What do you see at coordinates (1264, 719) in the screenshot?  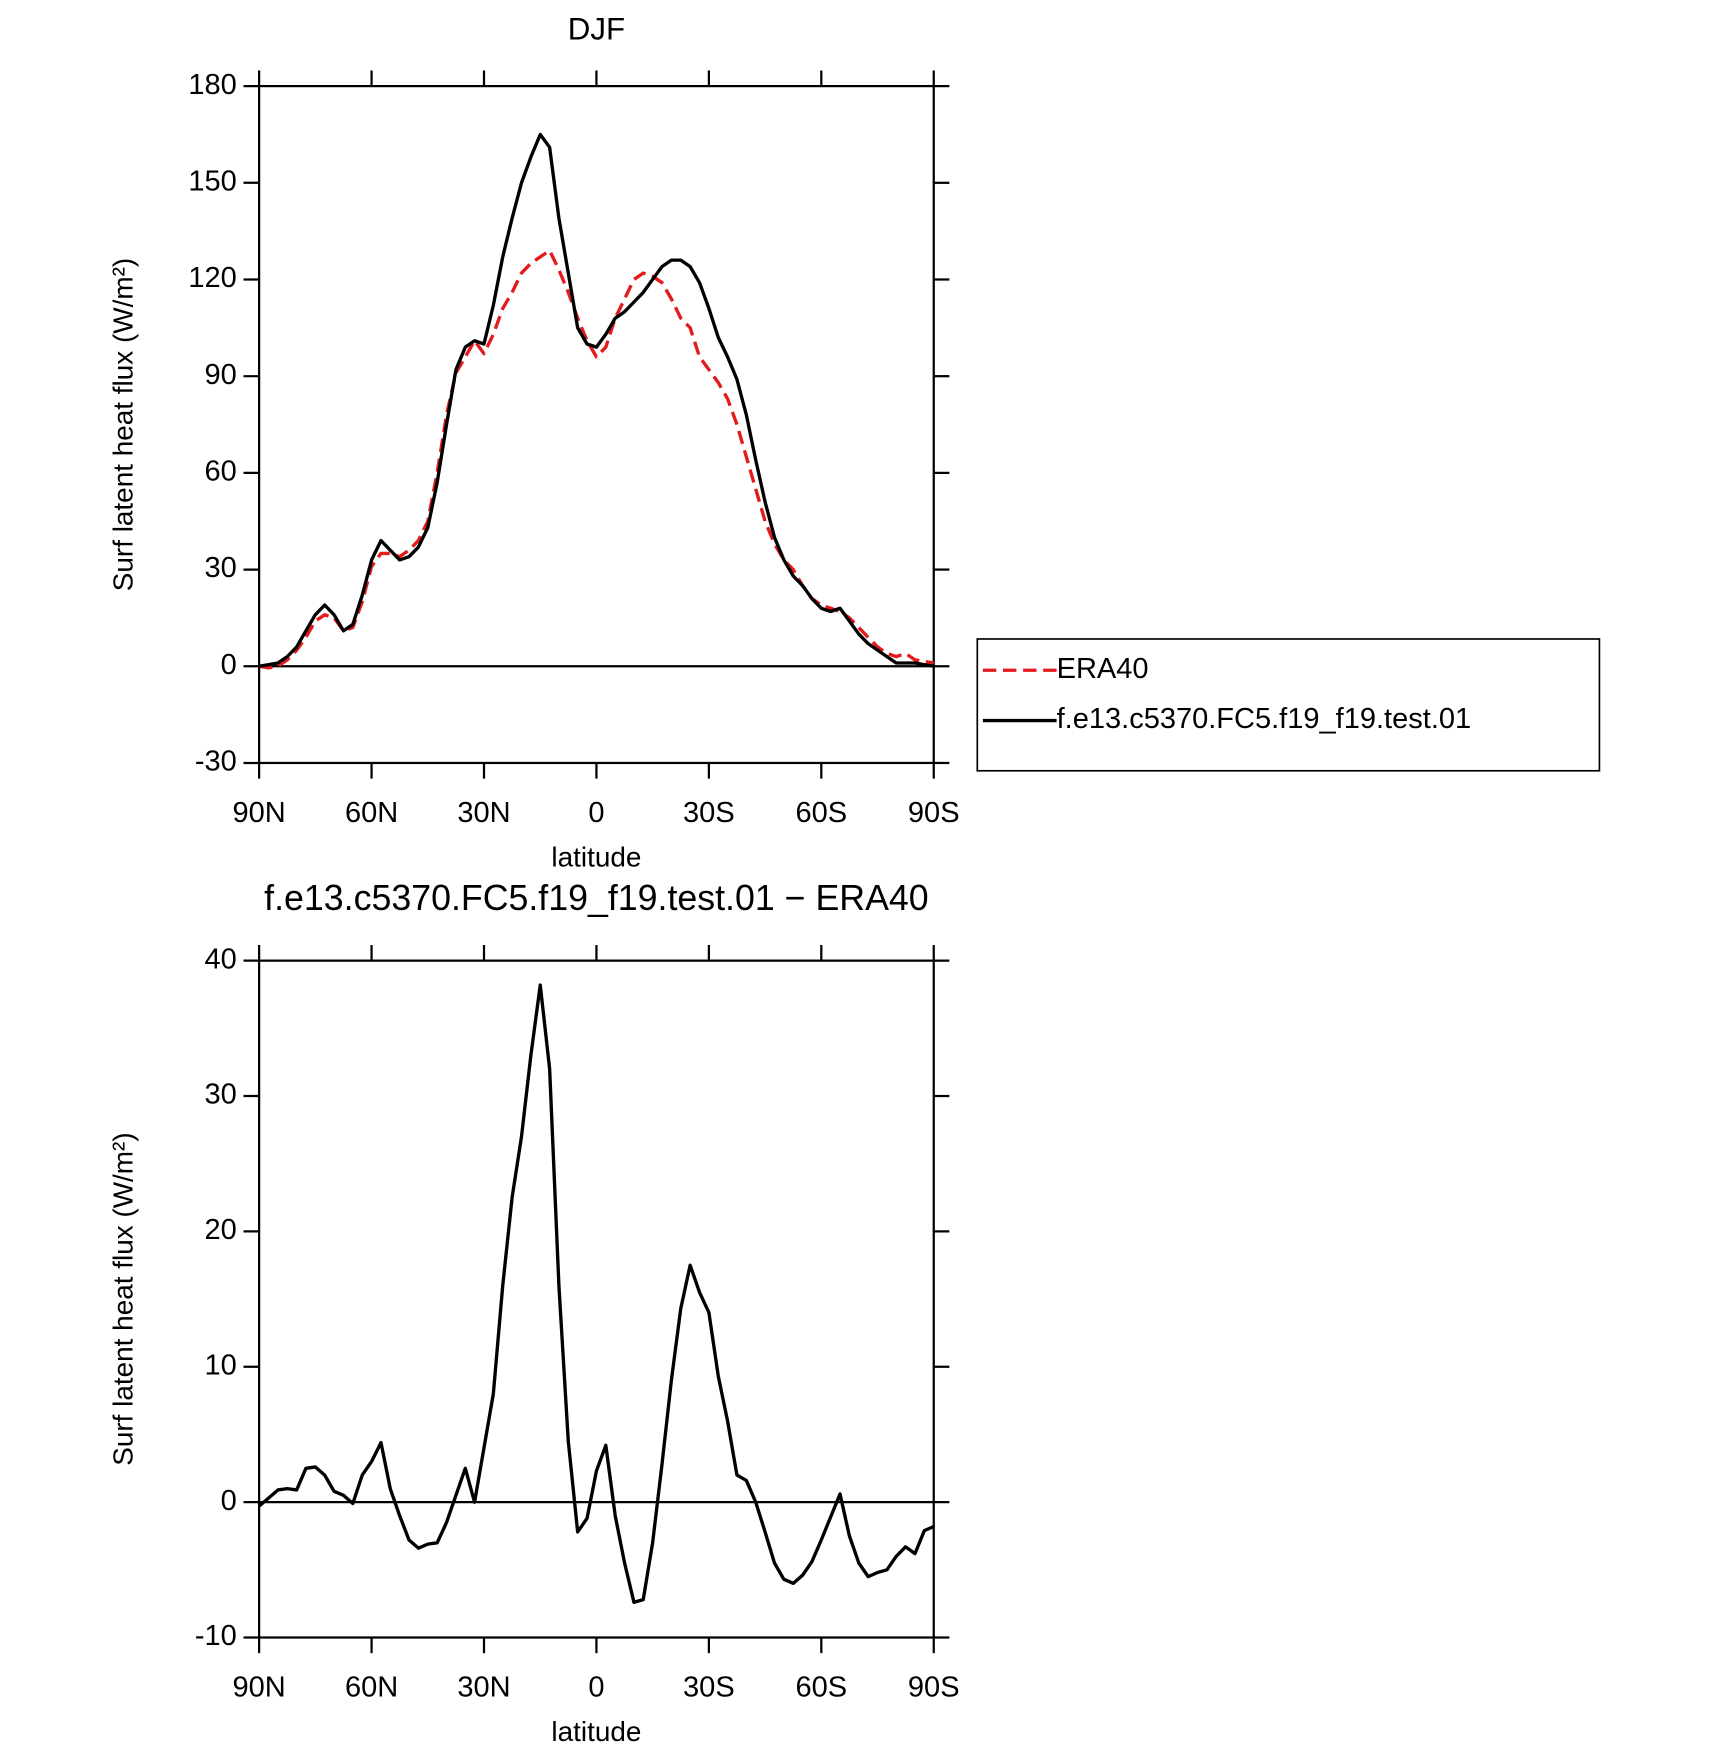 I see `legend-label: f.e13.c5370.FC5.f19_f19.test.01` at bounding box center [1264, 719].